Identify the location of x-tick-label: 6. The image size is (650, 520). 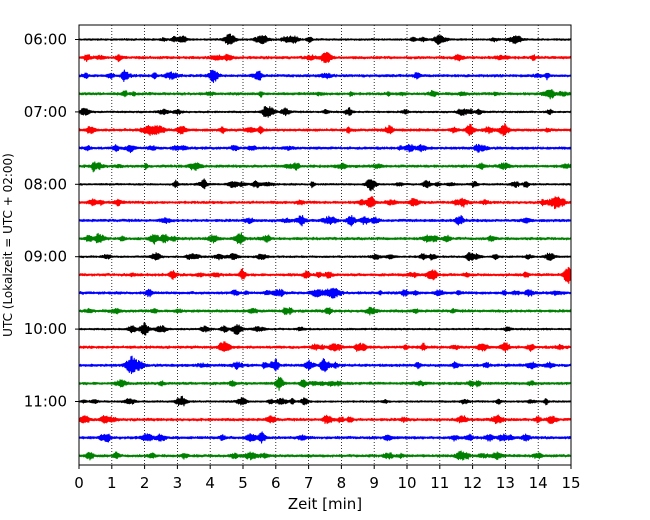
(276, 483).